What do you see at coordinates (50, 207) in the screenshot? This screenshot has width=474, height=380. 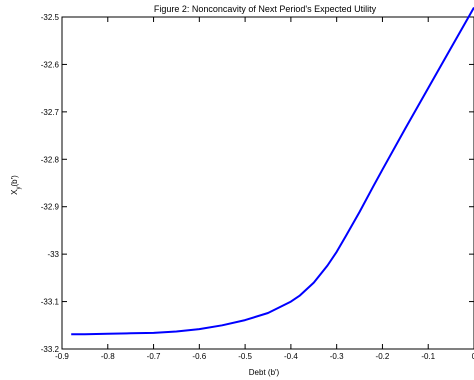 I see `y-tick-label: -32.9` at bounding box center [50, 207].